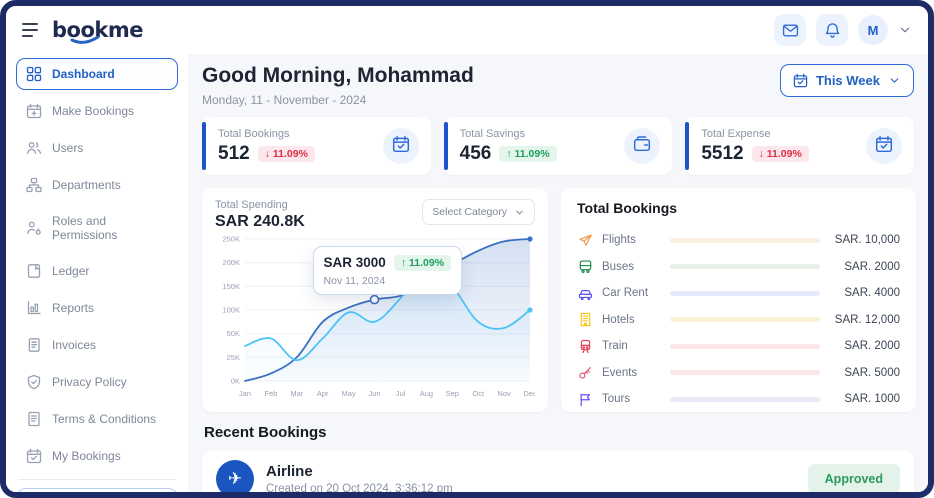 This screenshot has width=934, height=498. Describe the element at coordinates (86, 185) in the screenshot. I see `sidebar-item-label: Departments` at that location.